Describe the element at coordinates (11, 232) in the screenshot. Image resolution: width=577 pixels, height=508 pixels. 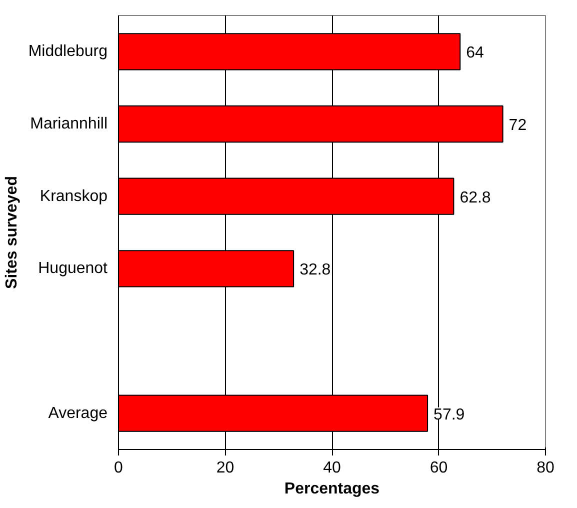
I see `y-axis-title: Sites surveyed` at that location.